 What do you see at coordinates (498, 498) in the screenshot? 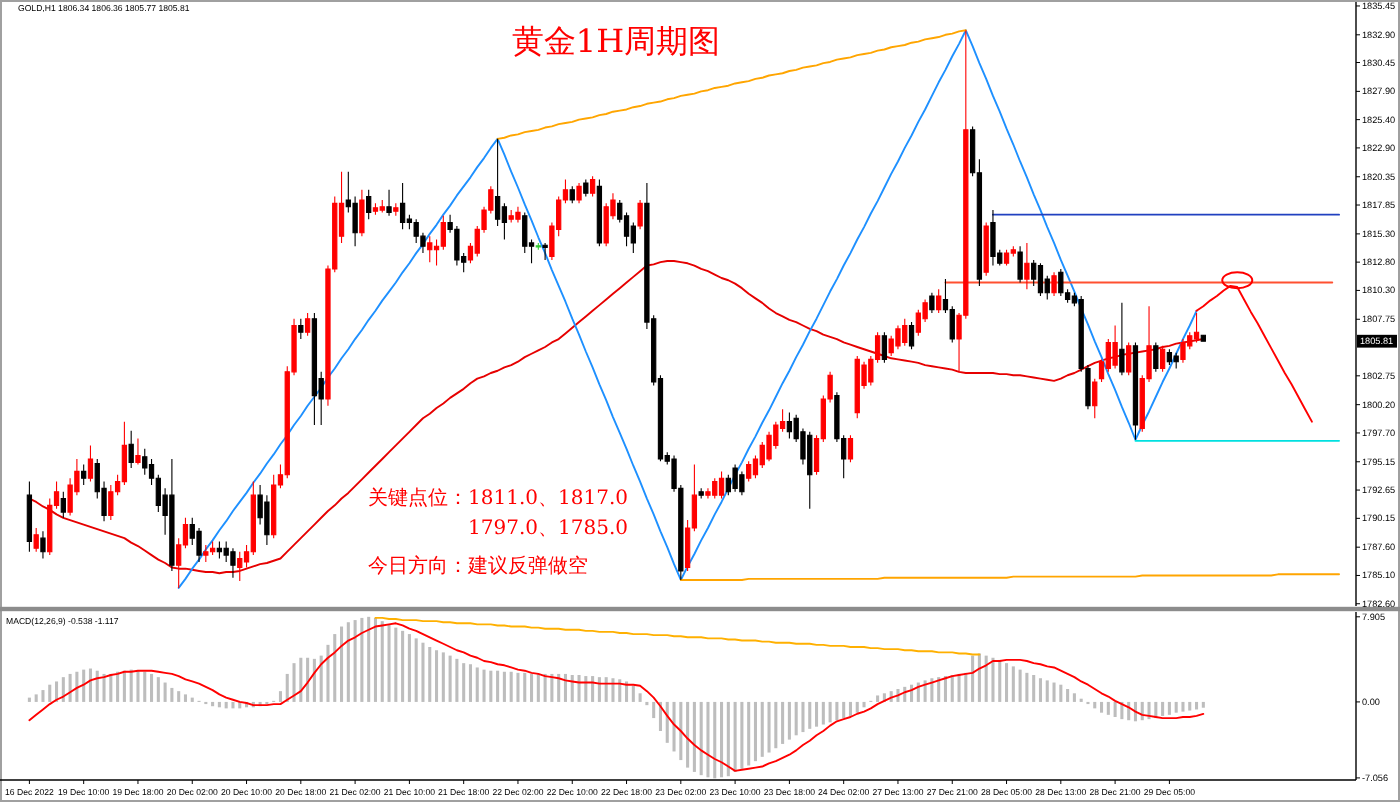
I see `annotation: 关键点位：1811.0、1817.0` at bounding box center [498, 498].